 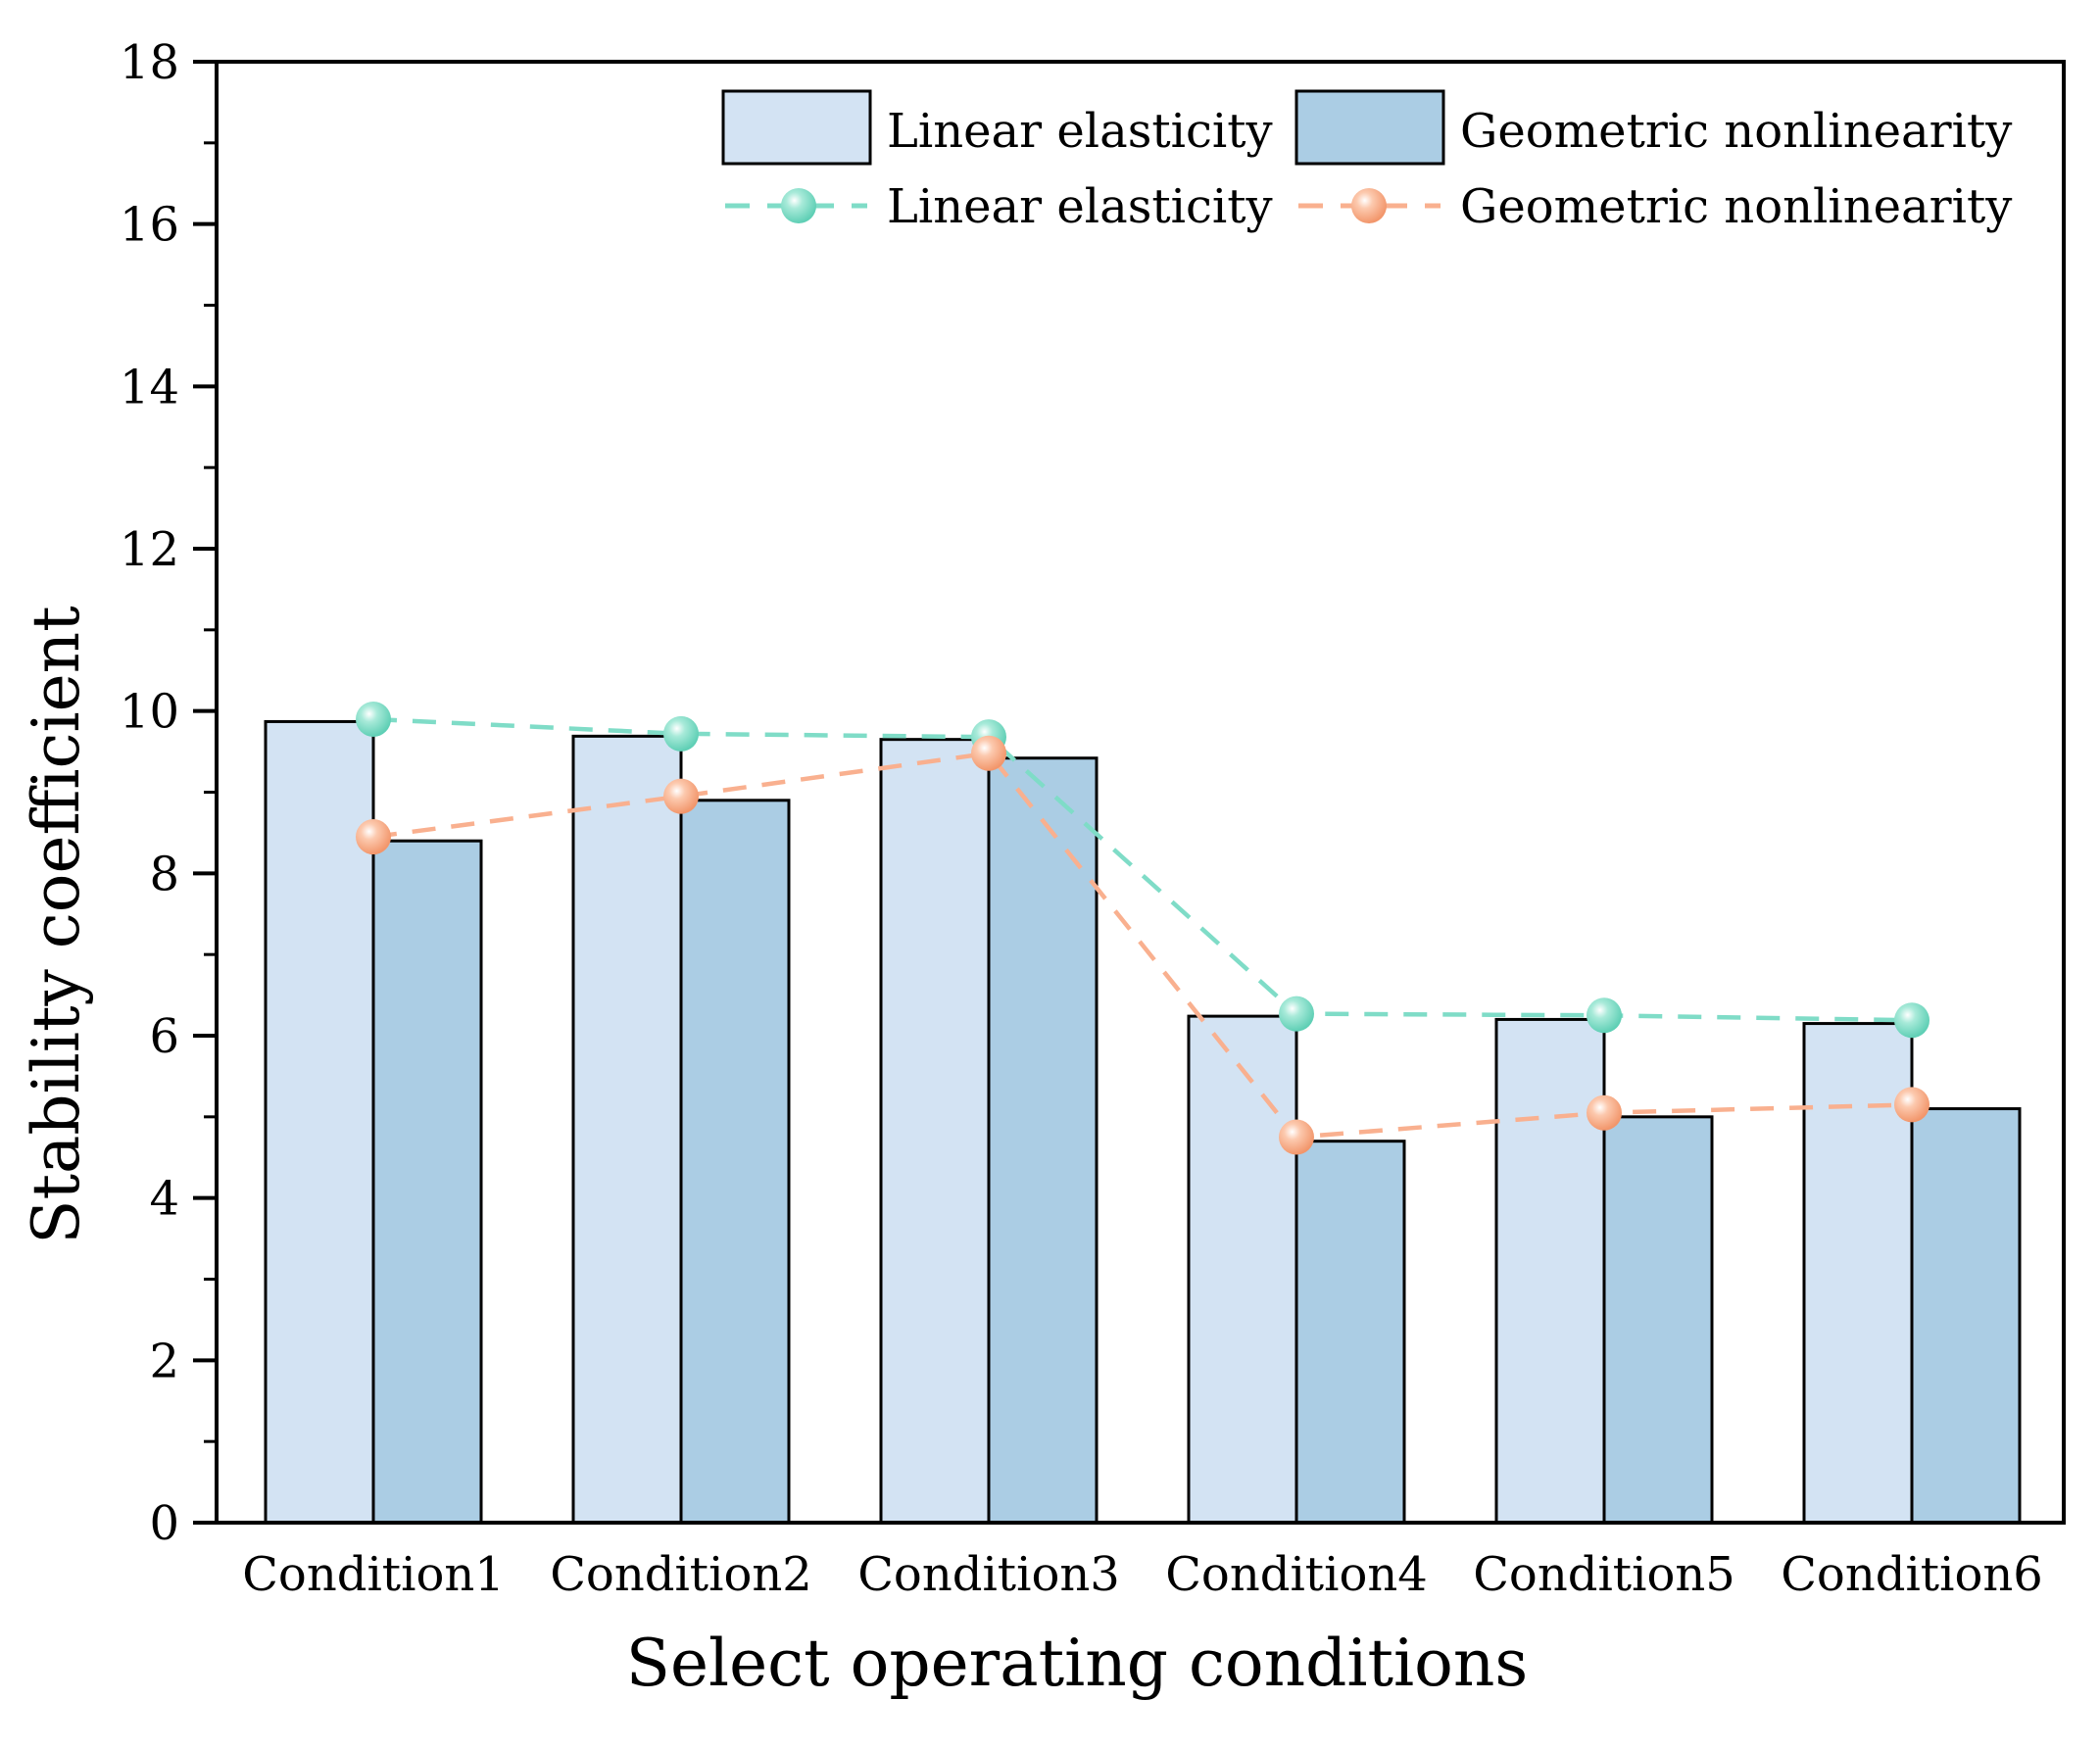 I want to click on legend-label-line-geometric: Geometric nonlinearity, so click(x=1736, y=206).